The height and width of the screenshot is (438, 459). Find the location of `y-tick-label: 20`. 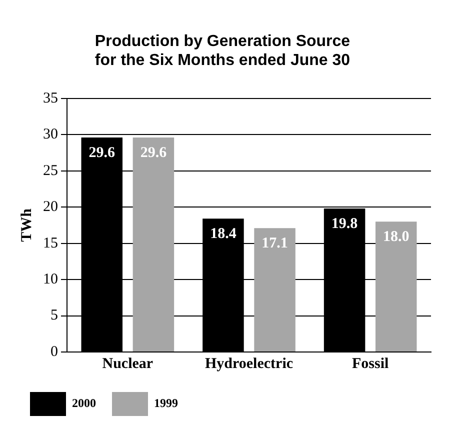

y-tick-label: 20 is located at coordinates (50, 207).